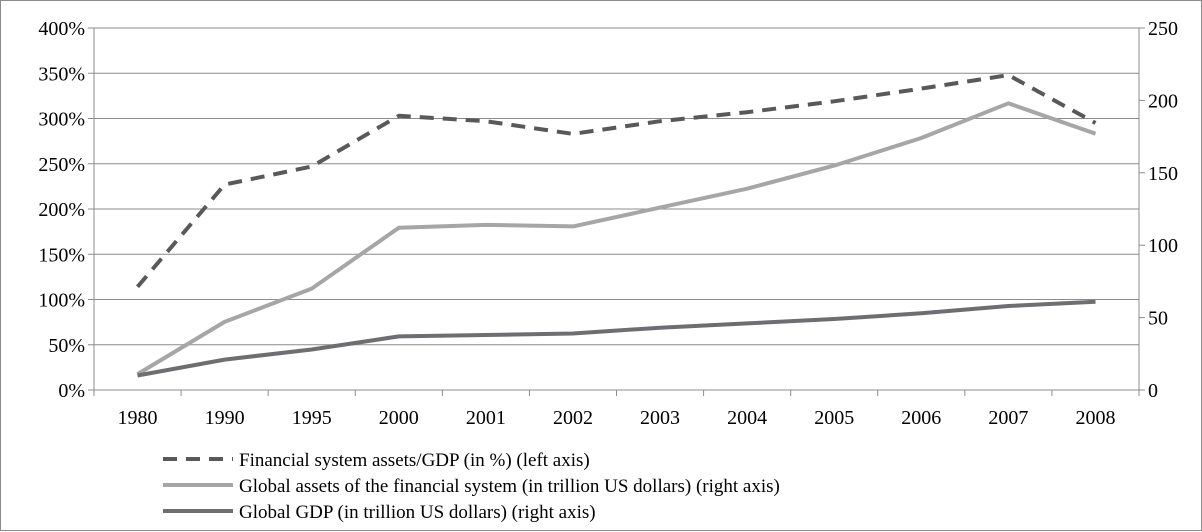  What do you see at coordinates (61, 165) in the screenshot?
I see `left-tick-label: 250%` at bounding box center [61, 165].